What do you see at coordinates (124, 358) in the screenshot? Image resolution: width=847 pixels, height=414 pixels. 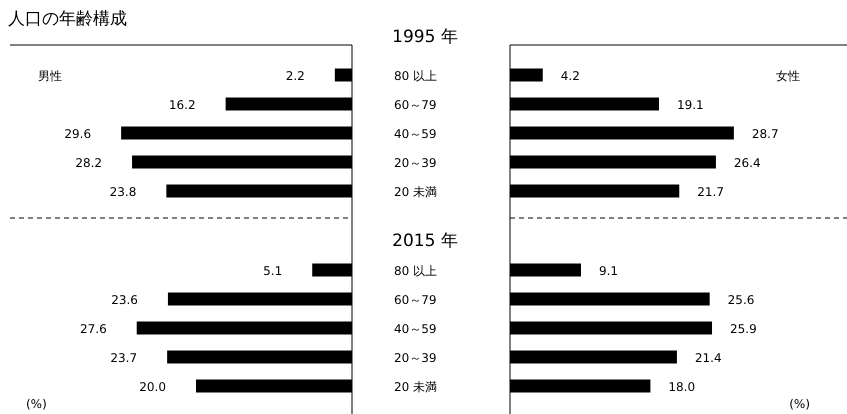 I see `data-label: 23.7` at bounding box center [124, 358].